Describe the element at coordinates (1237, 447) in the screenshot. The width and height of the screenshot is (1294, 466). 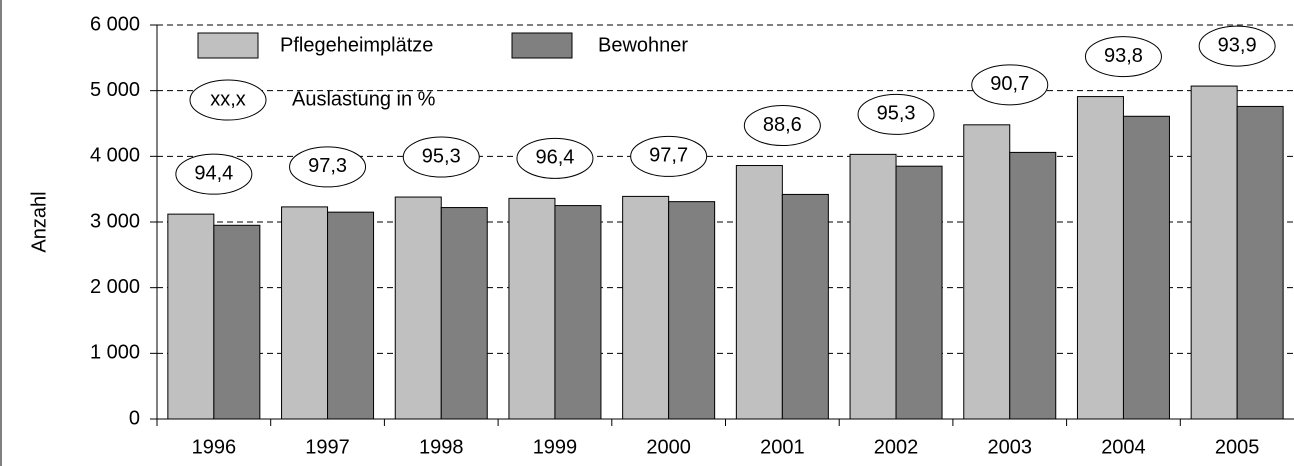
I see `x-tick-label: 2005` at that location.